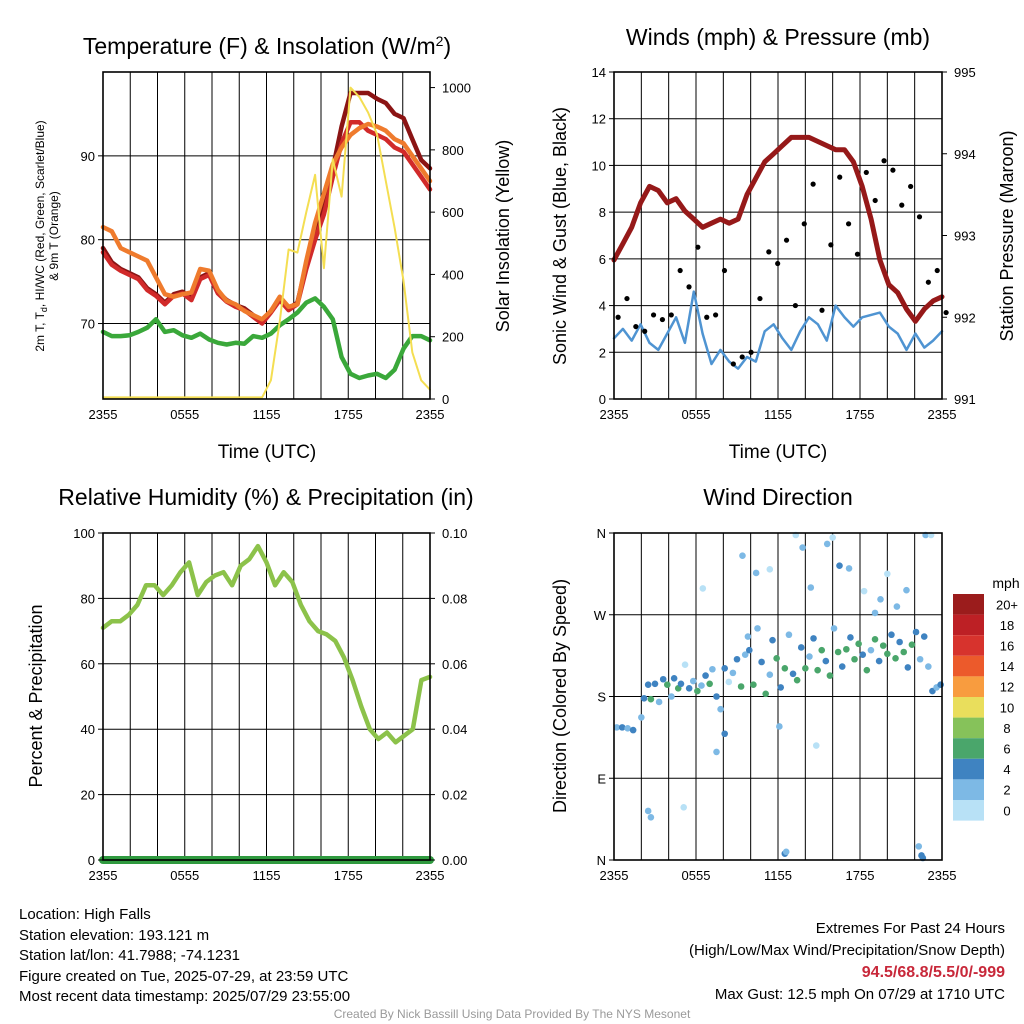 The height and width of the screenshot is (1024, 1024). Describe the element at coordinates (1006, 790) in the screenshot. I see `colorbar-label: 2` at that location.